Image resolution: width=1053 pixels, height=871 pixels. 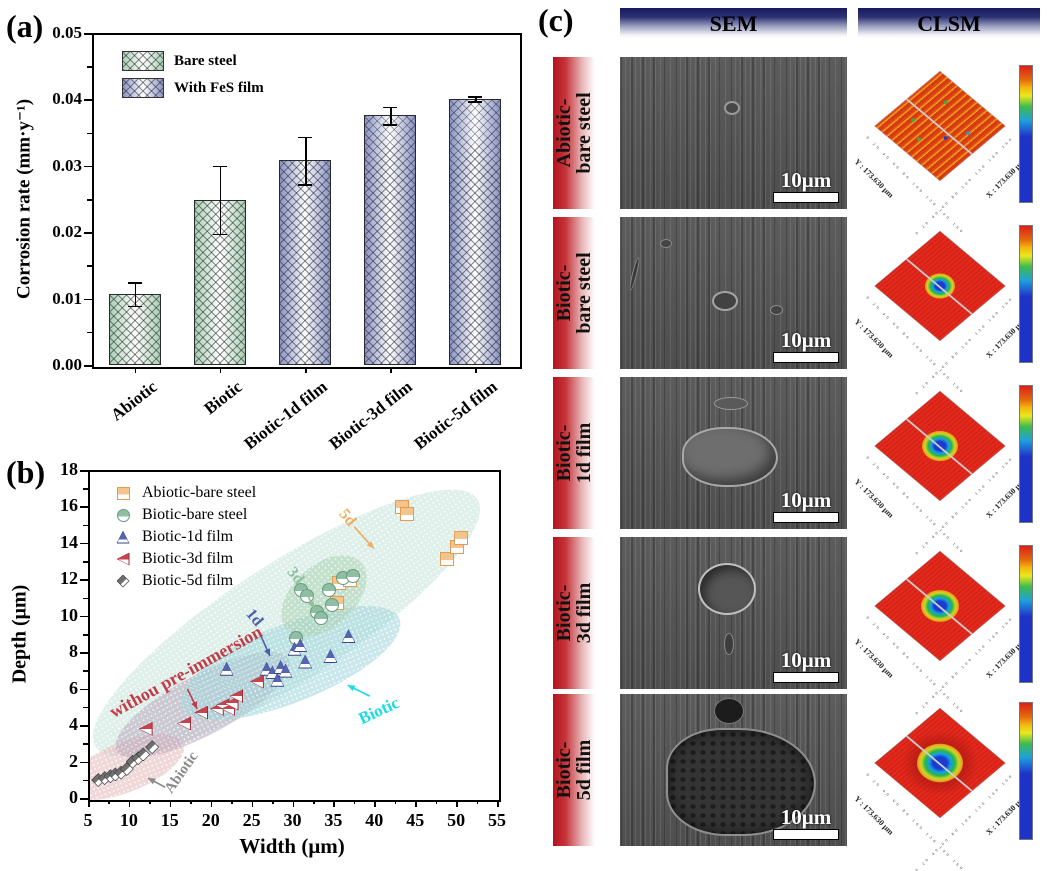 What do you see at coordinates (67, 32) in the screenshot?
I see `y-tick-label: 0.05` at bounding box center [67, 32].